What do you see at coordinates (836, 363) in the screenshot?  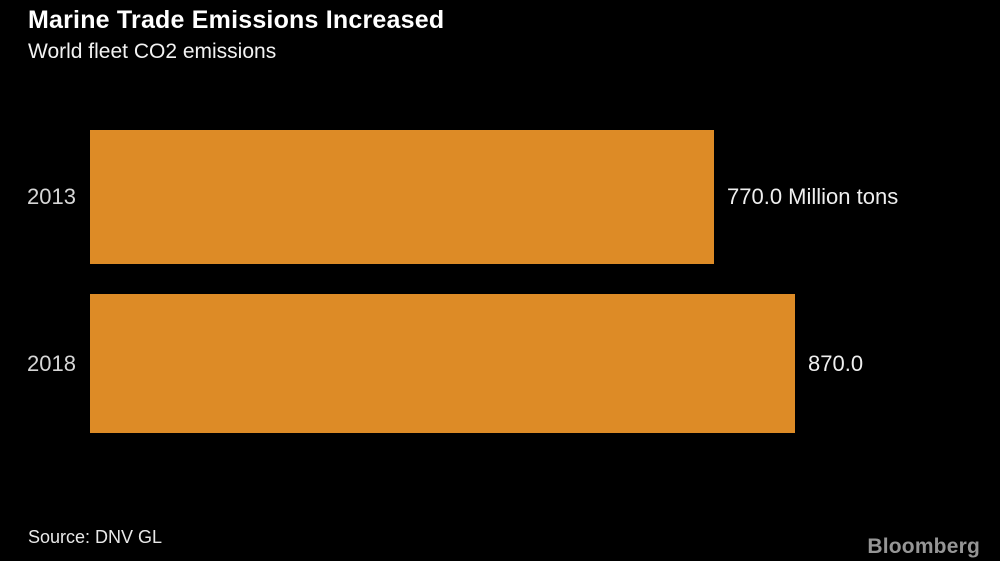 I see `value-label-2018: 870.0` at bounding box center [836, 363].